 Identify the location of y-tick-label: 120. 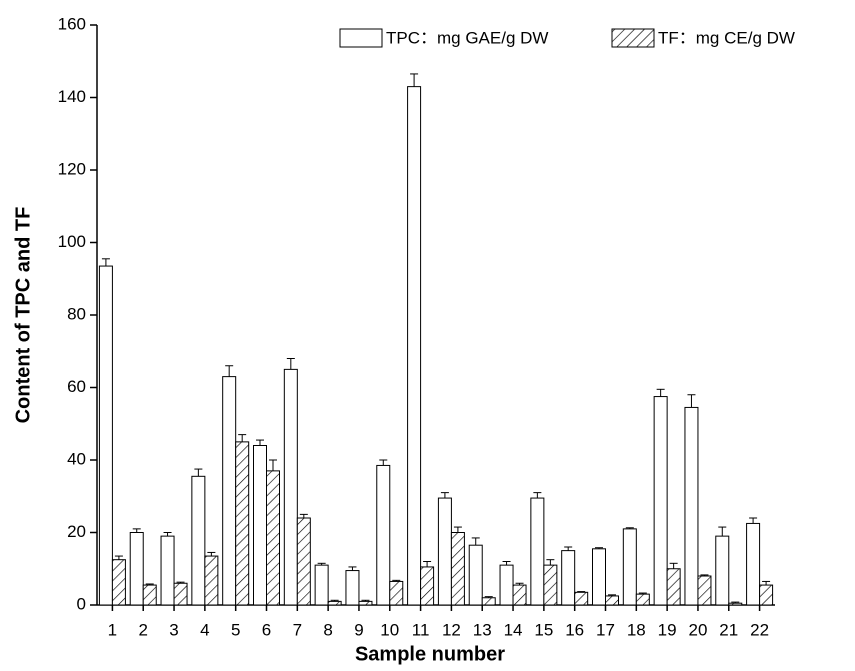
(72, 168).